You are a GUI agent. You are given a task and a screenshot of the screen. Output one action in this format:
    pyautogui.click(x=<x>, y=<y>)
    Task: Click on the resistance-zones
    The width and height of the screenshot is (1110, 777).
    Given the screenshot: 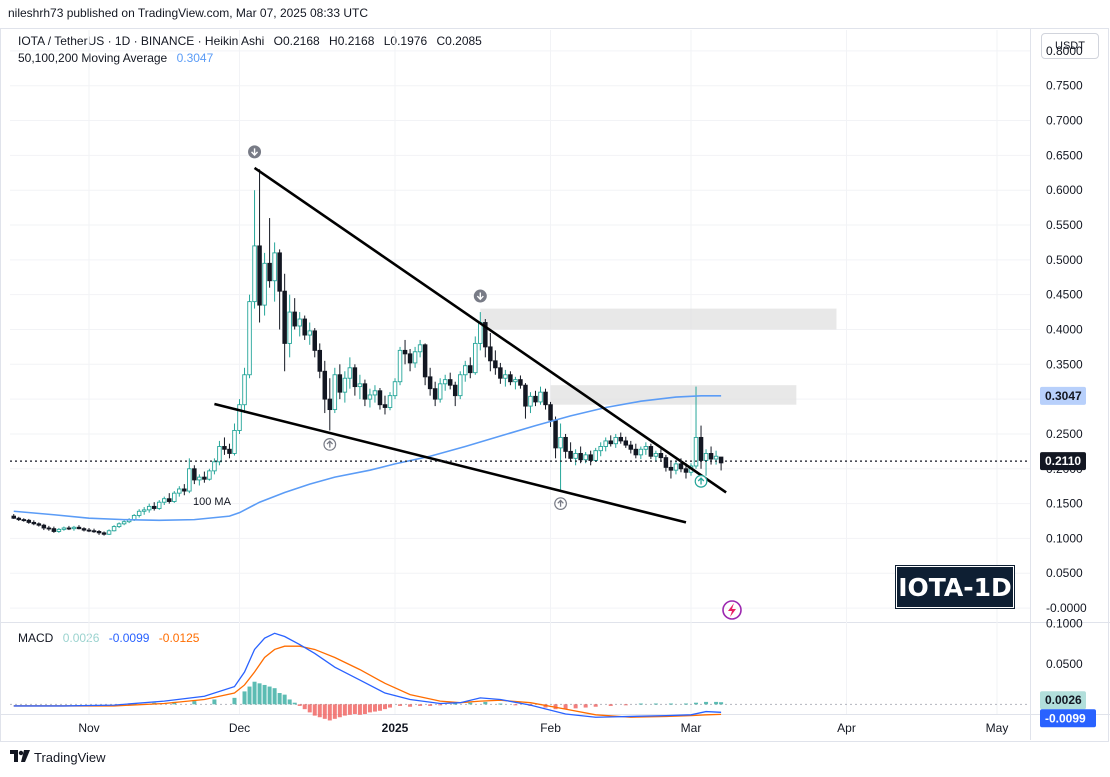 What is the action you would take?
    pyautogui.click(x=658, y=356)
    